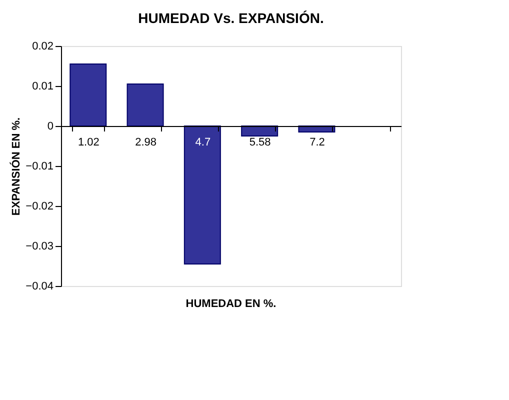  Describe the element at coordinates (40, 206) in the screenshot. I see `y-tick-label: −0.02` at that location.